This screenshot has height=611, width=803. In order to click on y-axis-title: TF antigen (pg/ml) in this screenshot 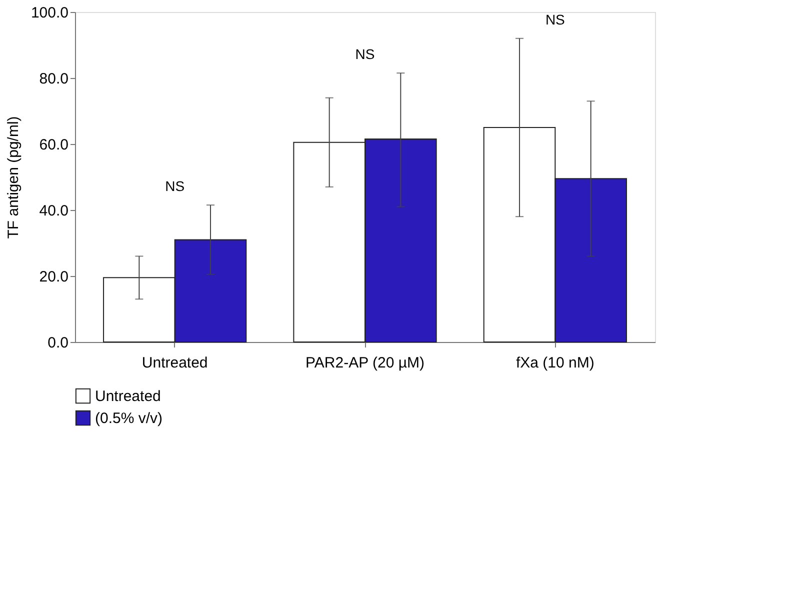, I will do `click(13, 177)`.